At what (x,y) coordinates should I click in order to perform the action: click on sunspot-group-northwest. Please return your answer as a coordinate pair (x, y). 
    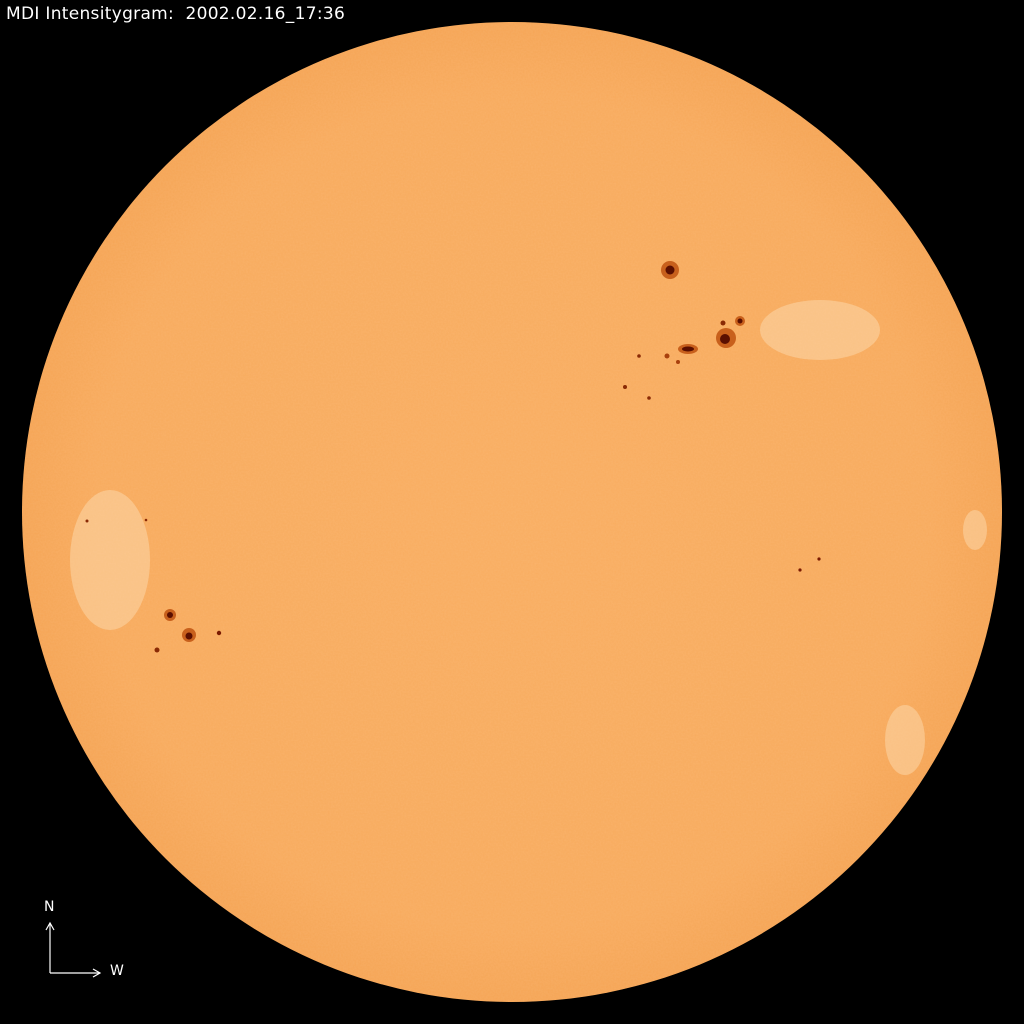
    Looking at the image, I should click on (684, 330).